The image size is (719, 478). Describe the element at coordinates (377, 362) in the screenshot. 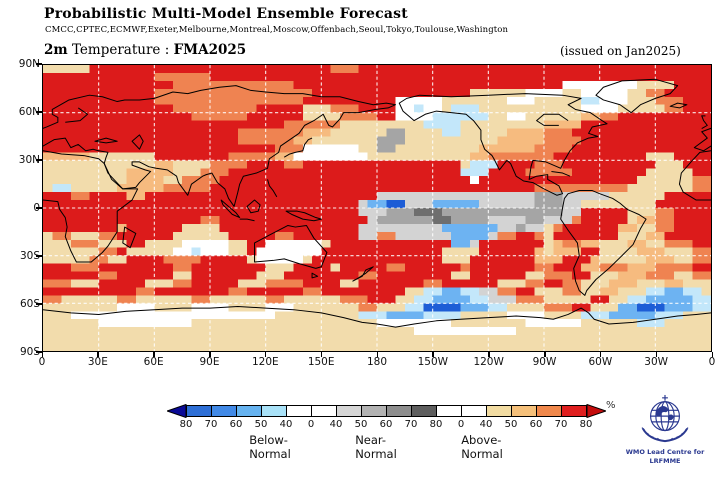

I see `lon-tick-label: 180` at that location.